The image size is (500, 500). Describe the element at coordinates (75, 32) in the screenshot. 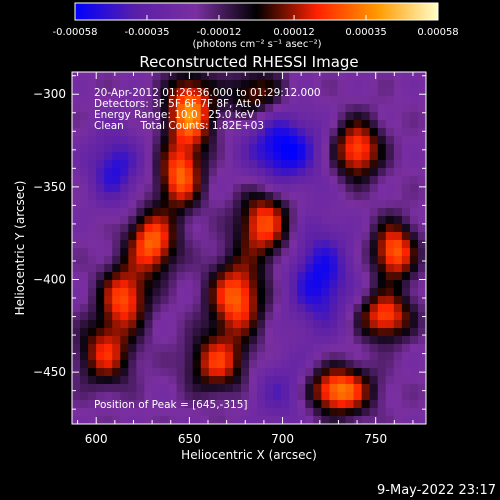

I see `colorbar-tick-label: -0.00058` at that location.